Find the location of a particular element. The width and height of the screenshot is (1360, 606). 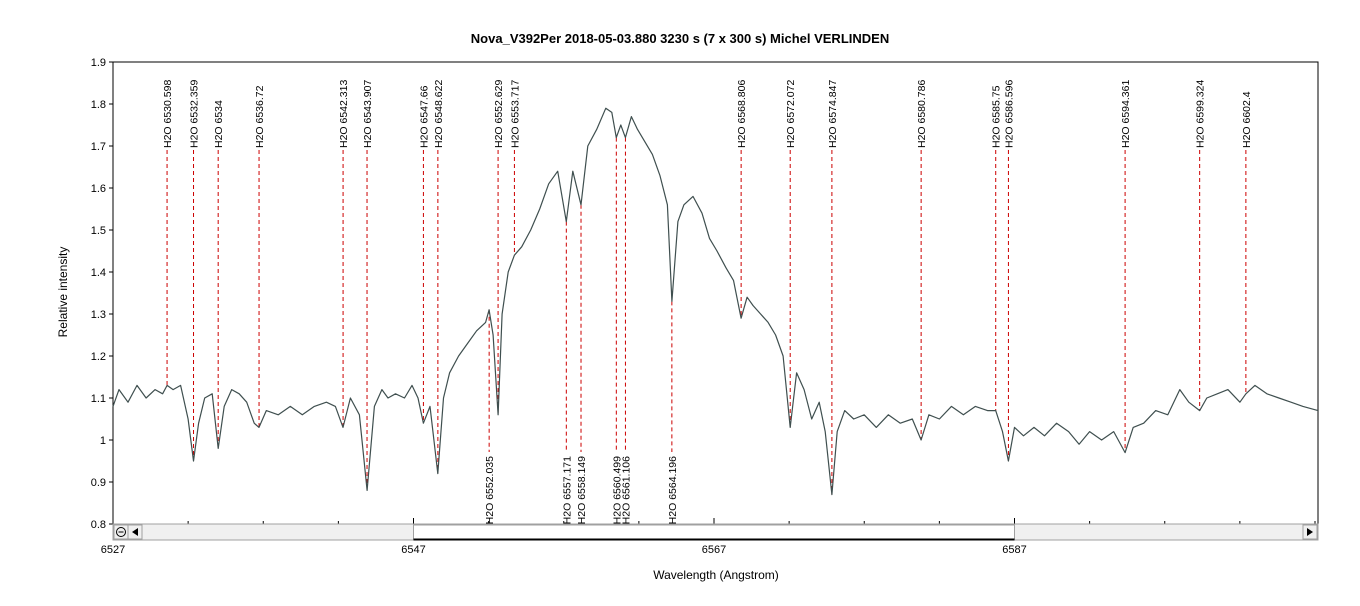

h2o-marker-label: H2O 6548.622 is located at coordinates (439, 114).